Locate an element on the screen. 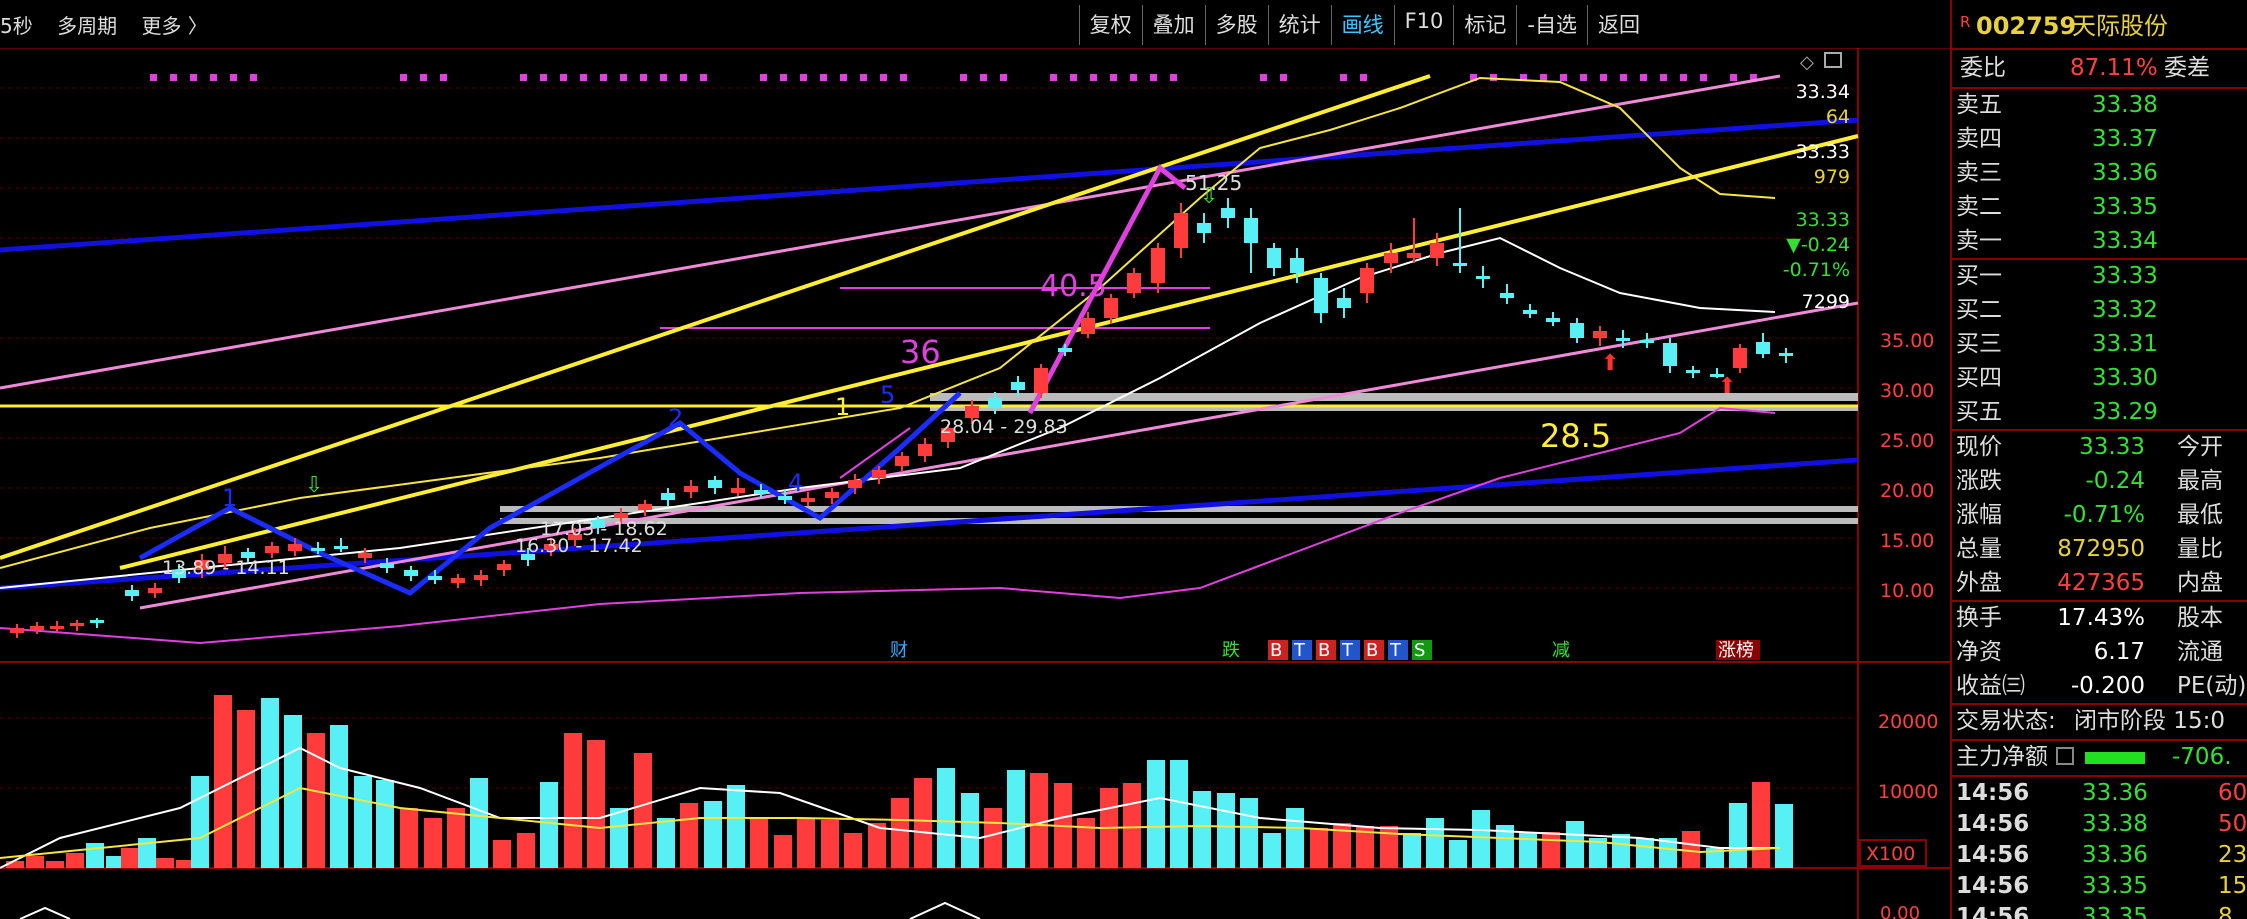 The height and width of the screenshot is (919, 2247). window-icon is located at coordinates (1833, 60).